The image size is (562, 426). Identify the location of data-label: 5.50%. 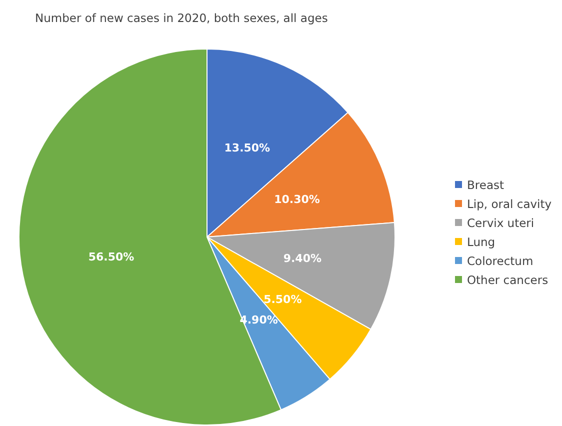
(283, 299).